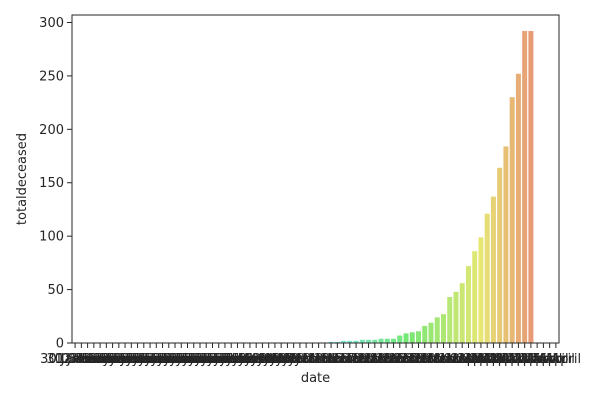 The height and width of the screenshot is (400, 600). What do you see at coordinates (51, 76) in the screenshot?
I see `y-tick-label: 250` at bounding box center [51, 76].